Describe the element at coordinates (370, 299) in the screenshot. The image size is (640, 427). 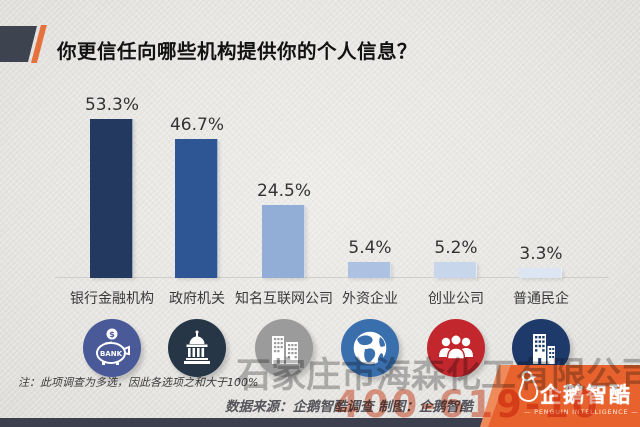
I see `category-label: 外资企业` at that location.